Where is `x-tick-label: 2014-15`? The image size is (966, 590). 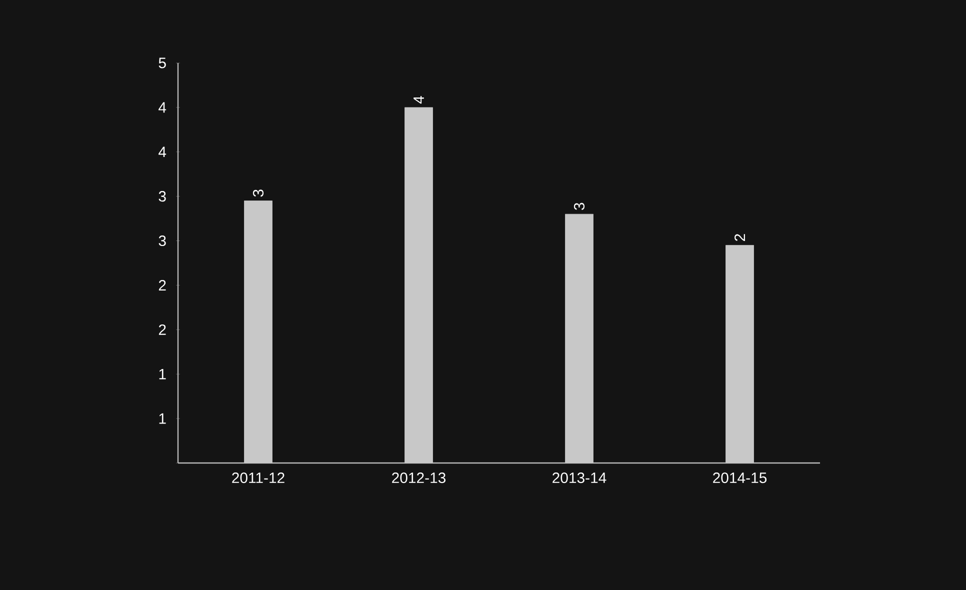 x-tick-label: 2014-15 is located at coordinates (740, 478).